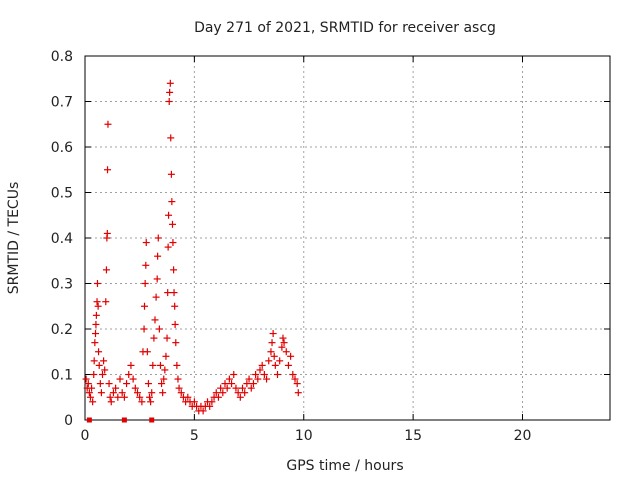 Image resolution: width=640 pixels, height=480 pixels. Describe the element at coordinates (304, 436) in the screenshot. I see `x-tick-label: 10` at that location.